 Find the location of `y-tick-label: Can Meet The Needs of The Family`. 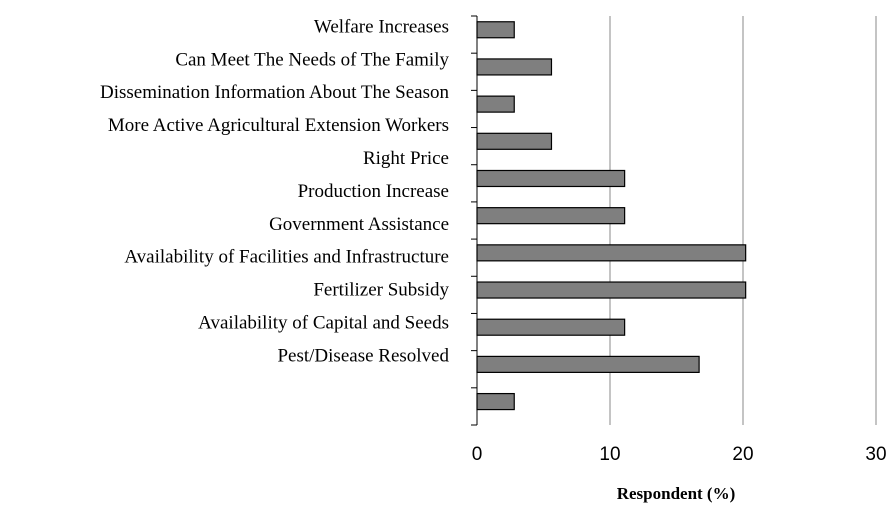

y-tick-label: Can Meet The Needs of The Family is located at coordinates (312, 59).